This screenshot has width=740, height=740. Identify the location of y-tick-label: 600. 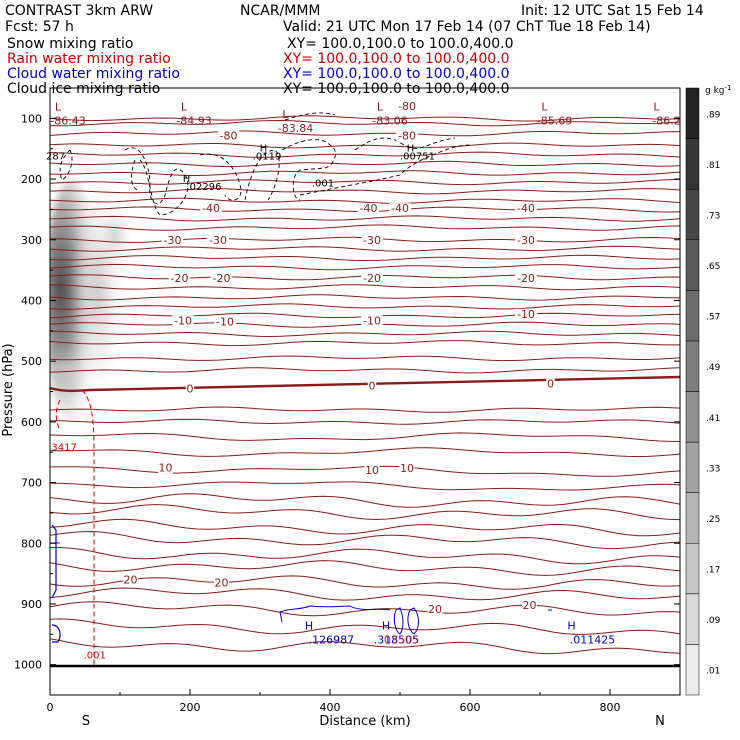
(31, 422).